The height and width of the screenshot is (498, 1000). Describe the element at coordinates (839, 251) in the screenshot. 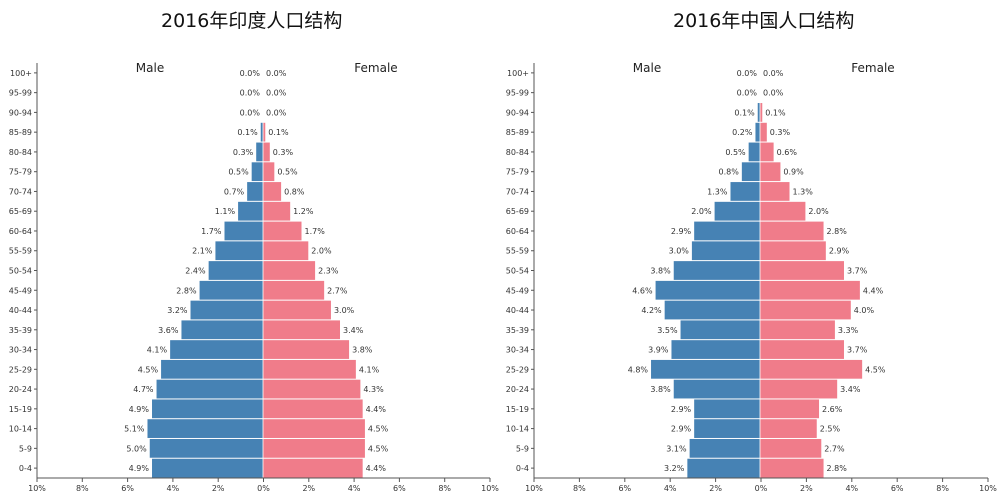

I see `female-value-label: 2.9%` at that location.